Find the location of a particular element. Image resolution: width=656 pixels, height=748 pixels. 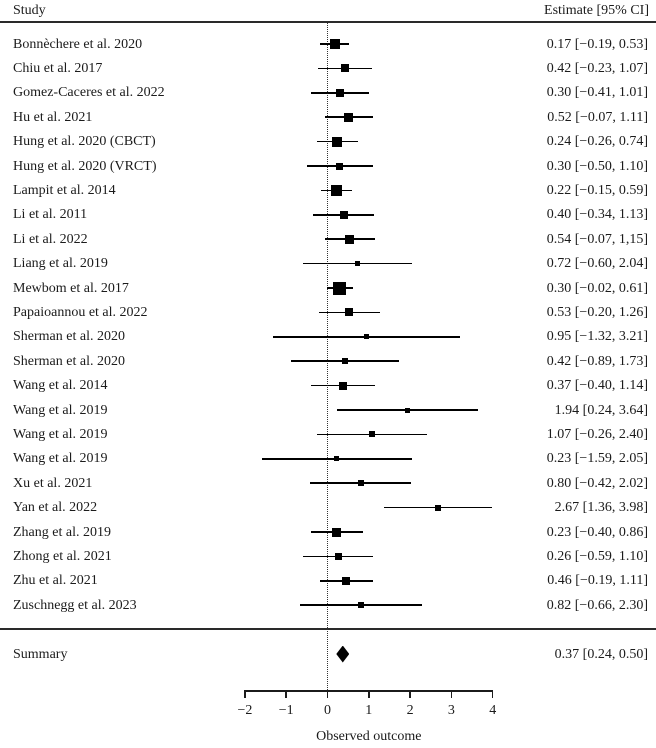

study-label: Gomez-Caceres et al. 2022 is located at coordinates (89, 93).